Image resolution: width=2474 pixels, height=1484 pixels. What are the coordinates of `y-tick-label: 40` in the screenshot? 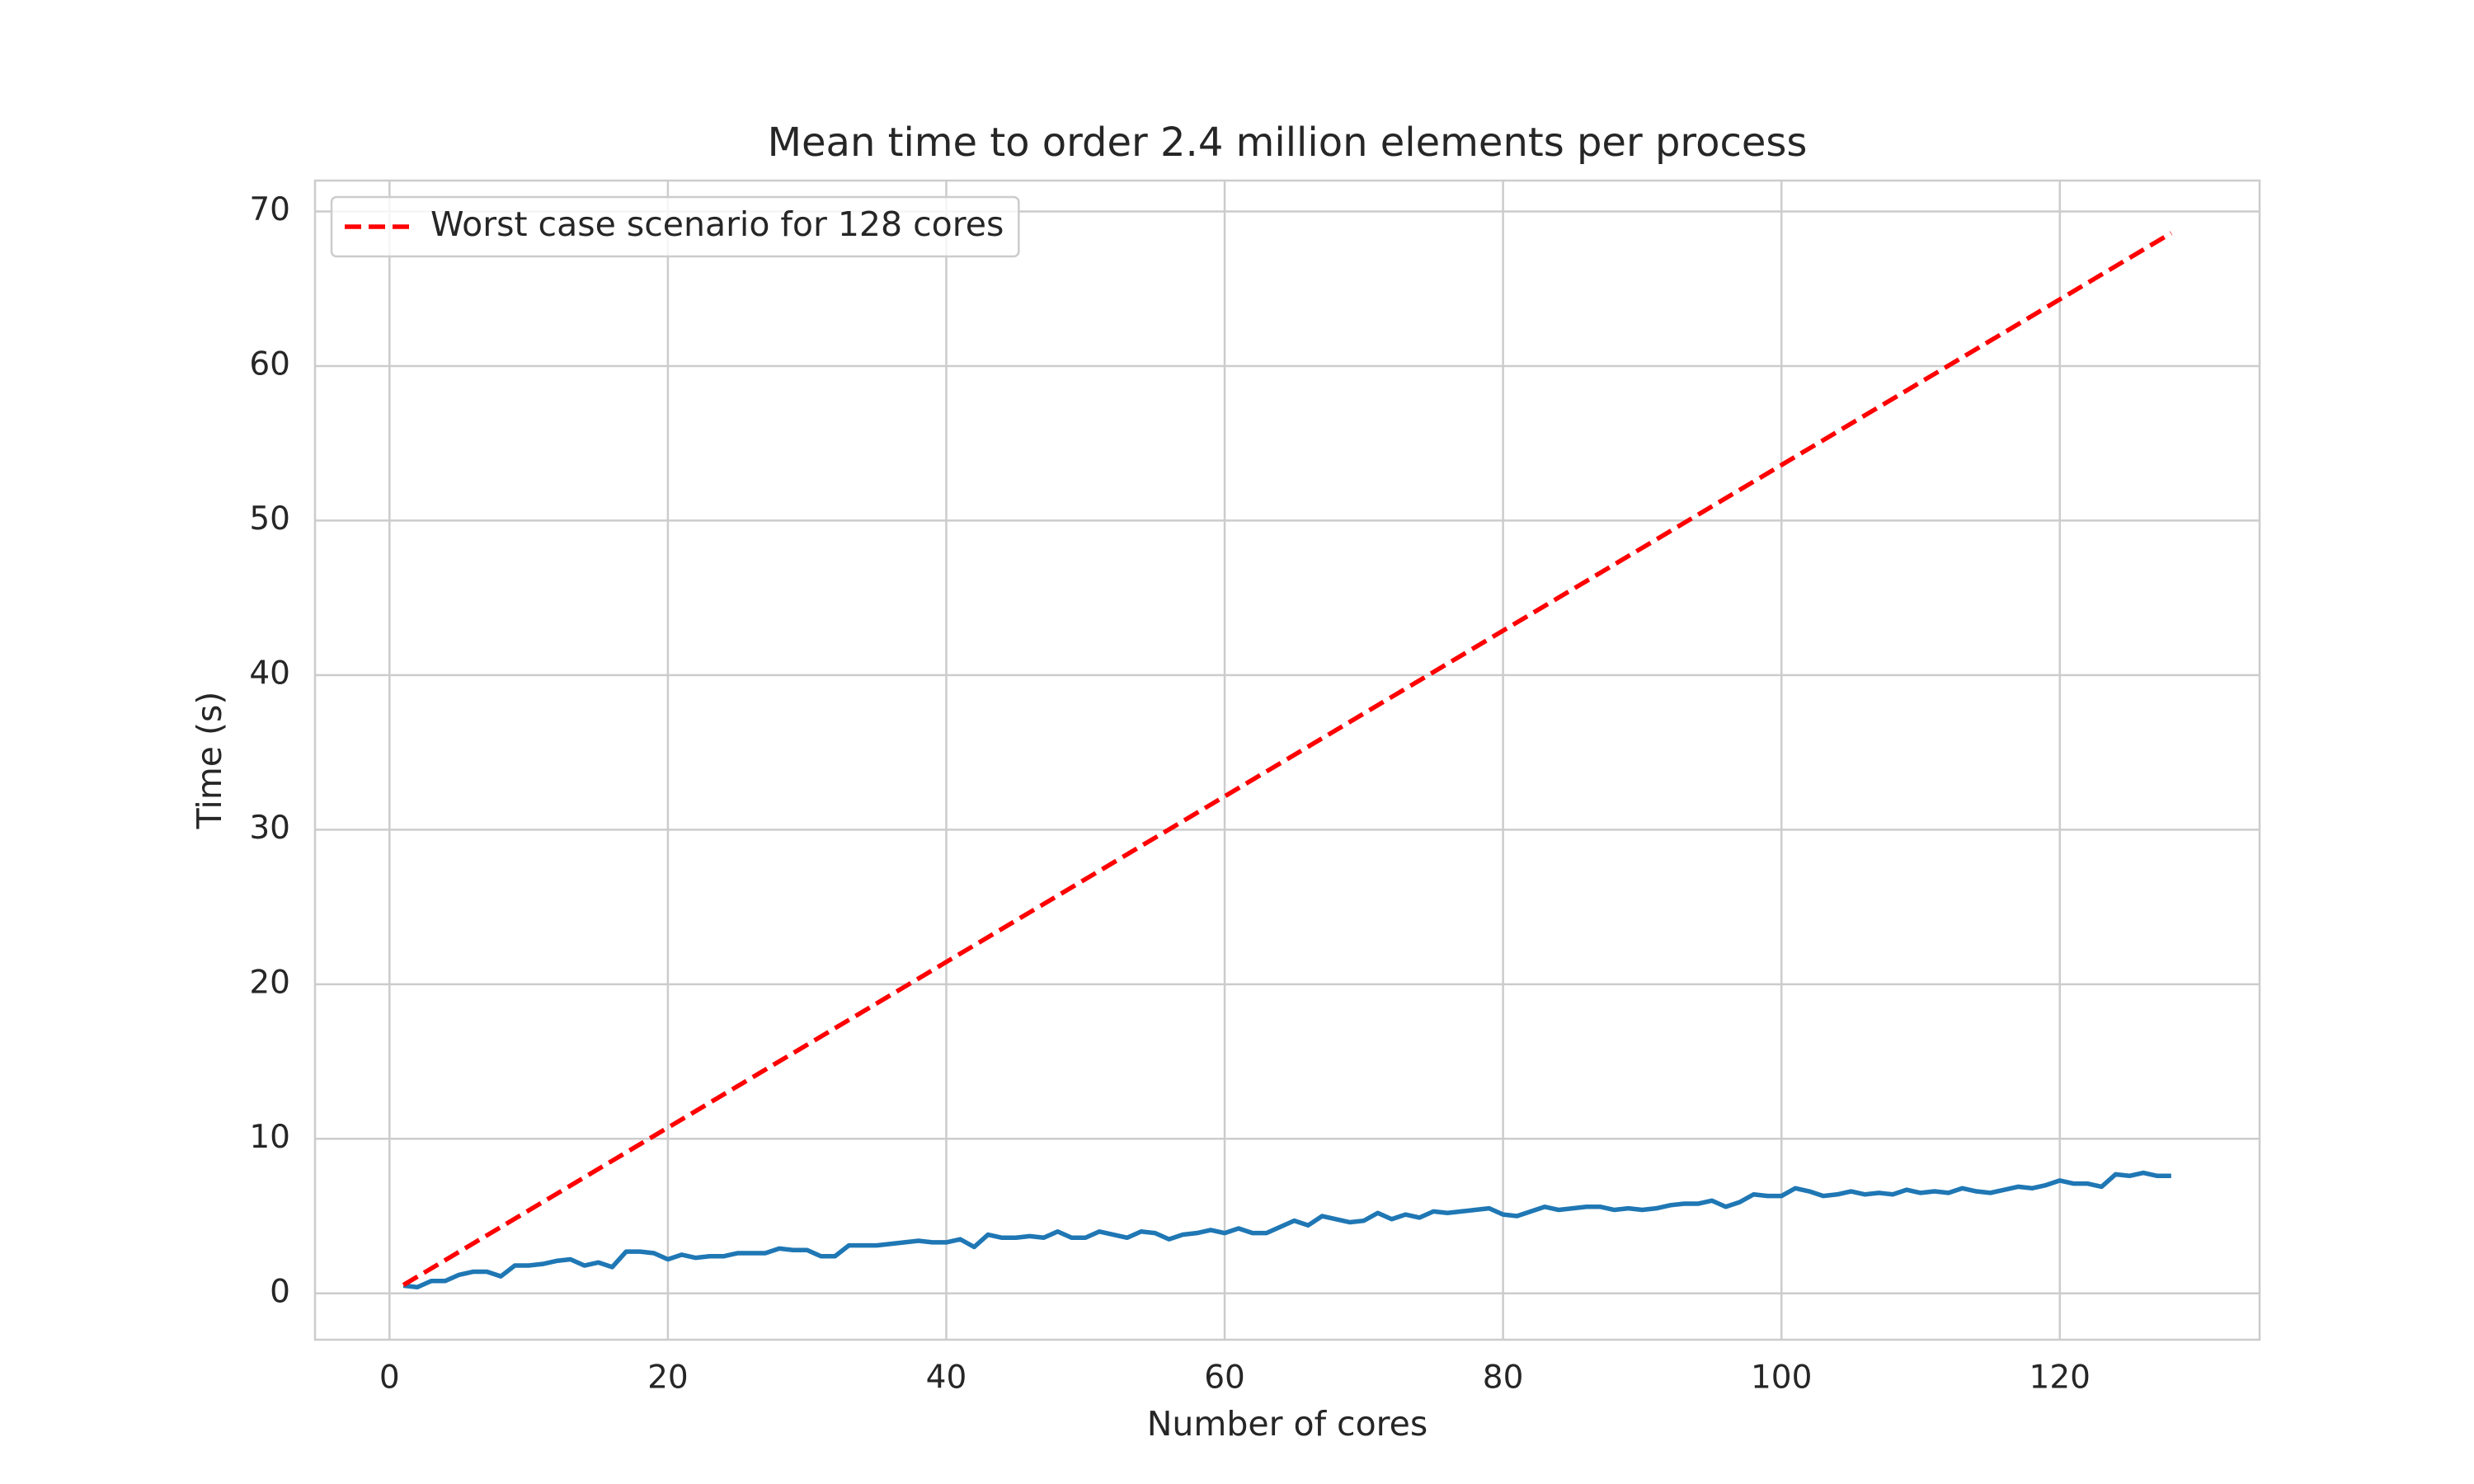 It's located at (269, 673).